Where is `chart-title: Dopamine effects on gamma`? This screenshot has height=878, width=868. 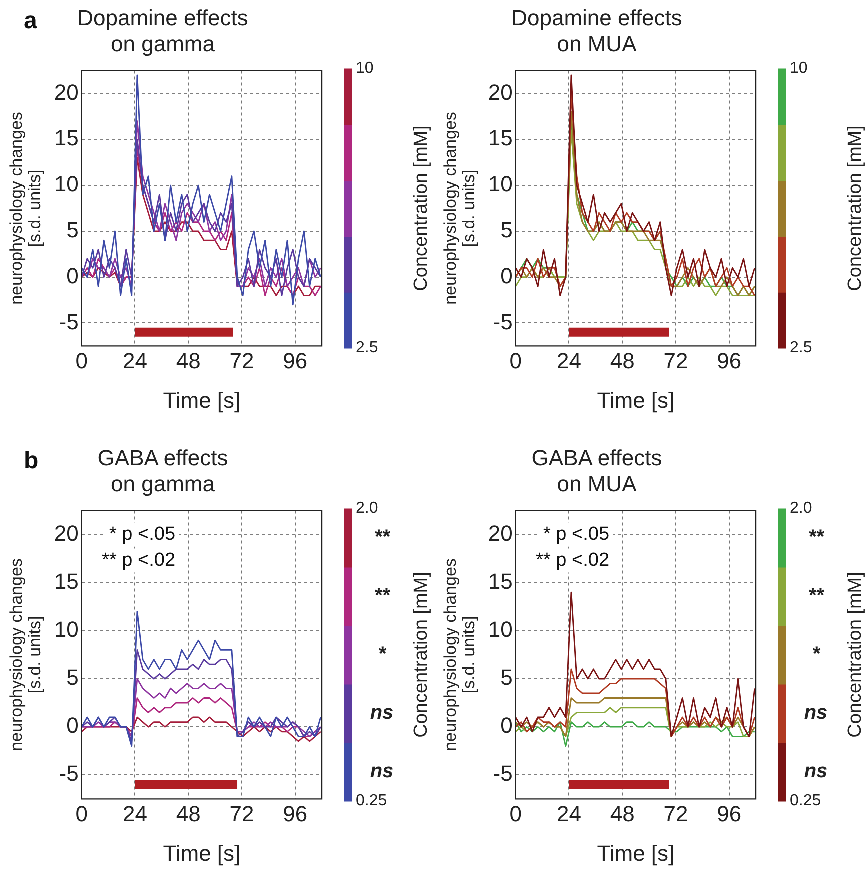
chart-title: Dopamine effects on gamma is located at coordinates (163, 31).